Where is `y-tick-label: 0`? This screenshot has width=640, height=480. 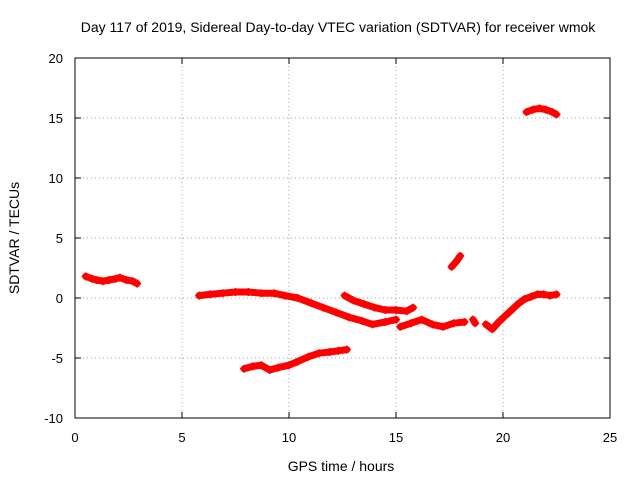 y-tick-label: 0 is located at coordinates (59, 298).